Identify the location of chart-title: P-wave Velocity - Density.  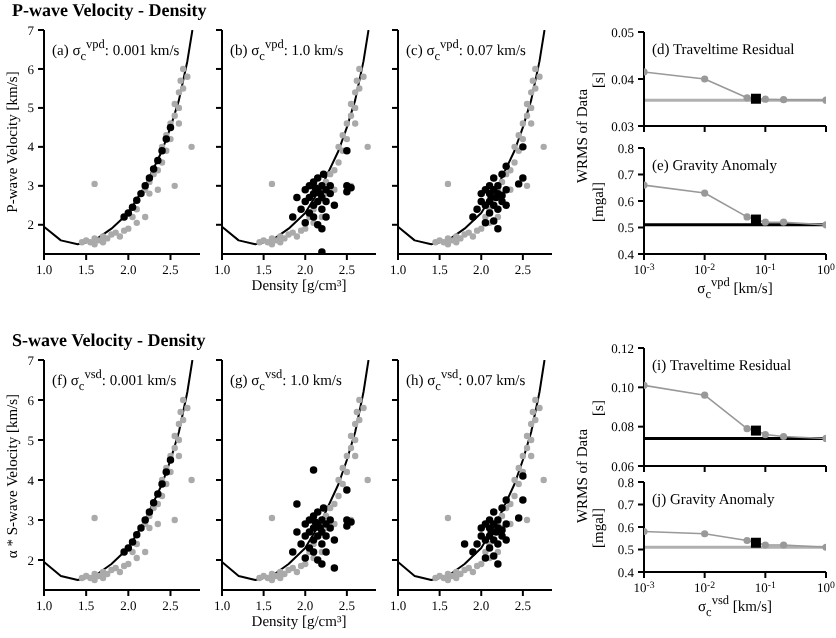
(109, 10).